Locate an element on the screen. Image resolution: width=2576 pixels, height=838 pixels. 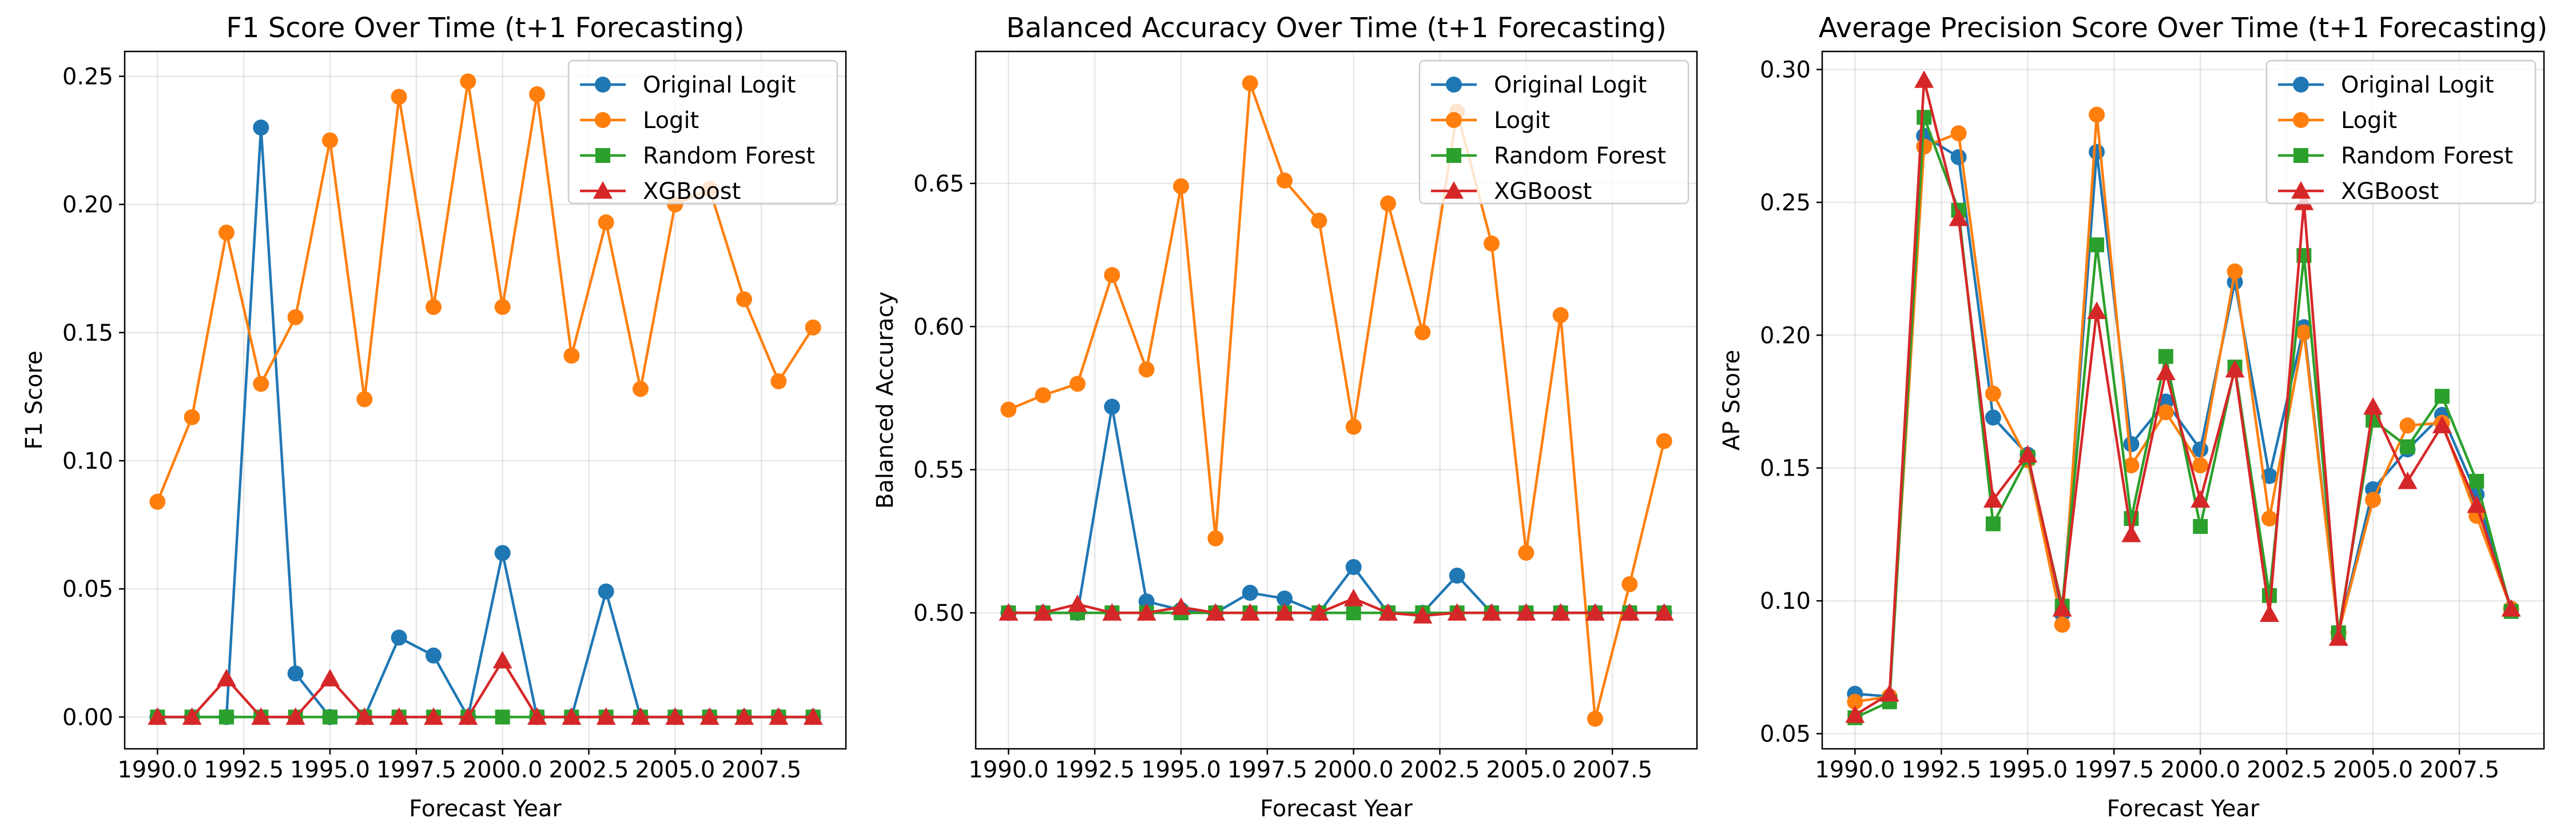
legend-entry: XGBoost is located at coordinates (660, 192).